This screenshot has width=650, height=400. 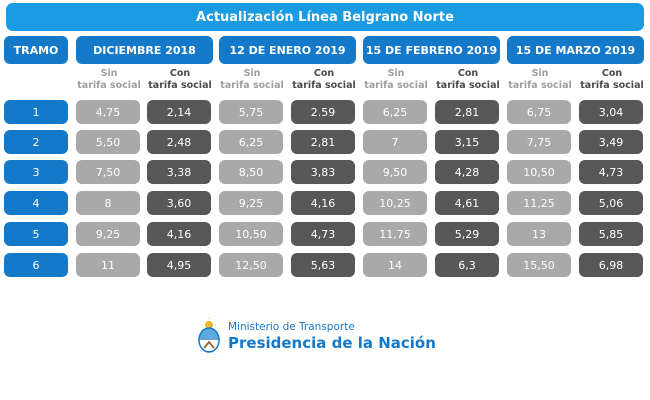 What do you see at coordinates (179, 142) in the screenshot?
I see `fare-con-tarifa-social: 2,48` at bounding box center [179, 142].